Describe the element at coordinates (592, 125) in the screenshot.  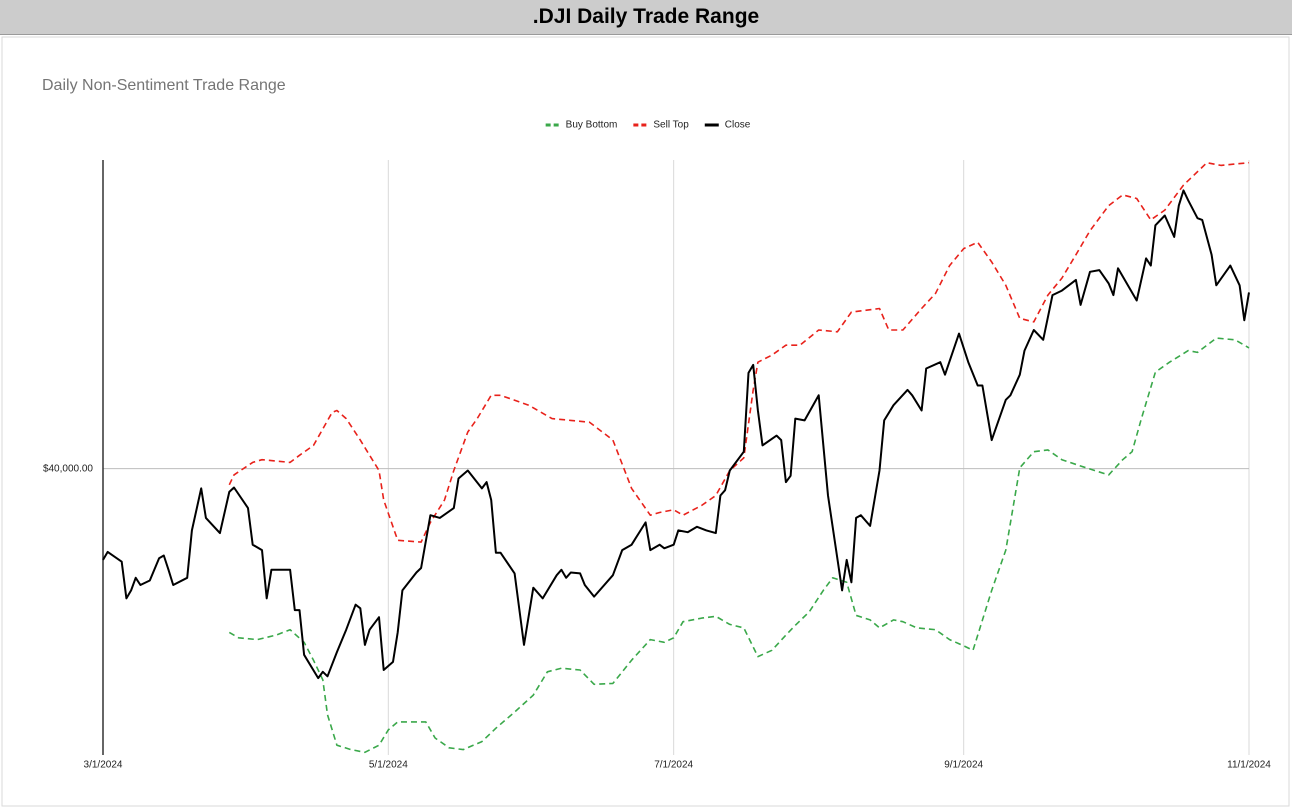
I see `legend-label: Buy Bottom` at that location.